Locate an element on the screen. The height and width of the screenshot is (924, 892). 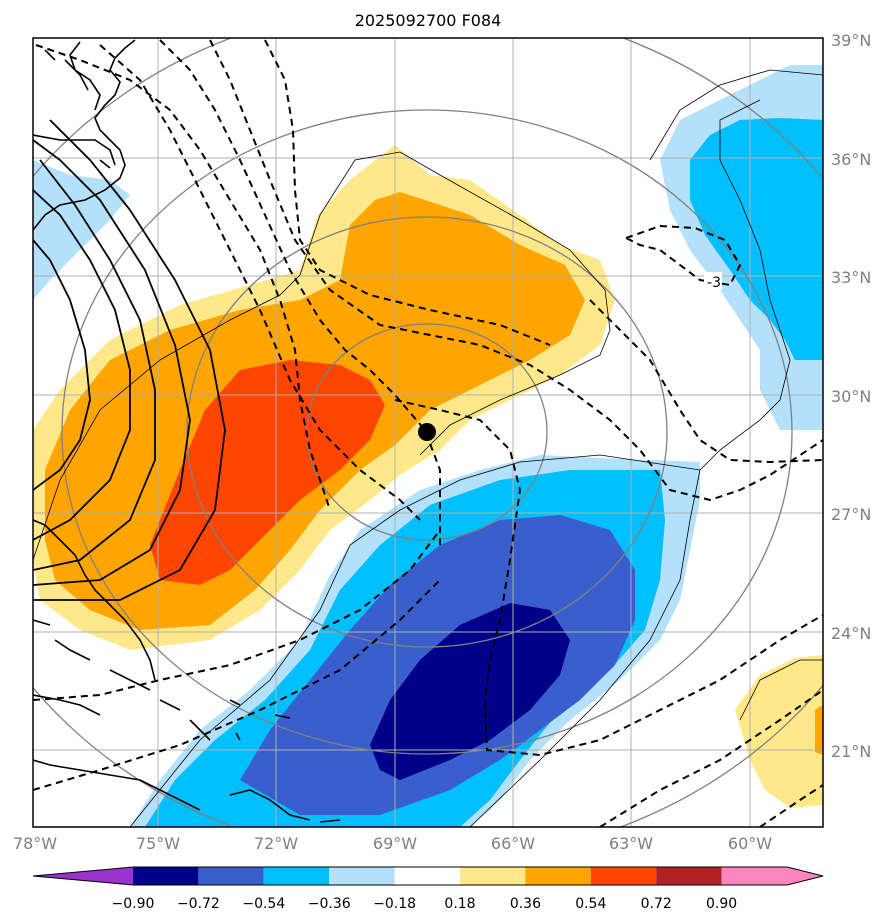
lon-label: 63°W is located at coordinates (631, 843).